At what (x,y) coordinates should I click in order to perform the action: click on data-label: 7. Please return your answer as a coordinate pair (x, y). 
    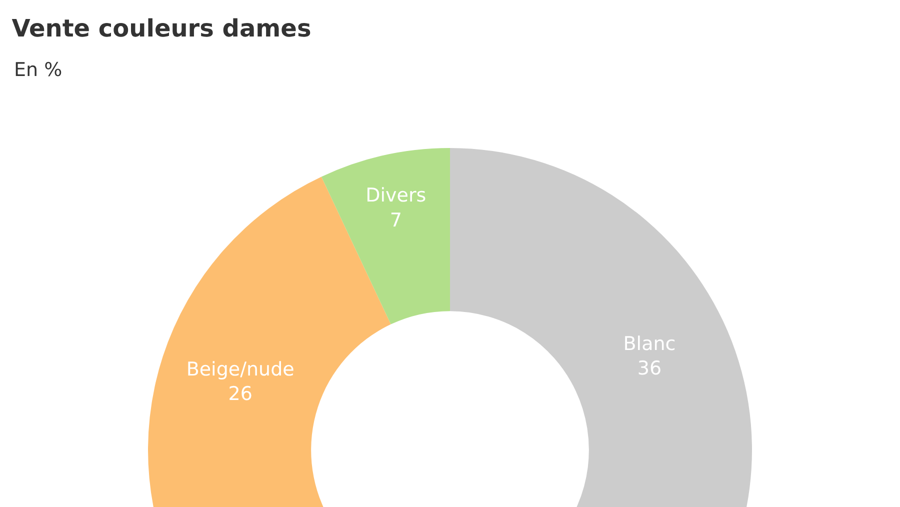
    Looking at the image, I should click on (396, 220).